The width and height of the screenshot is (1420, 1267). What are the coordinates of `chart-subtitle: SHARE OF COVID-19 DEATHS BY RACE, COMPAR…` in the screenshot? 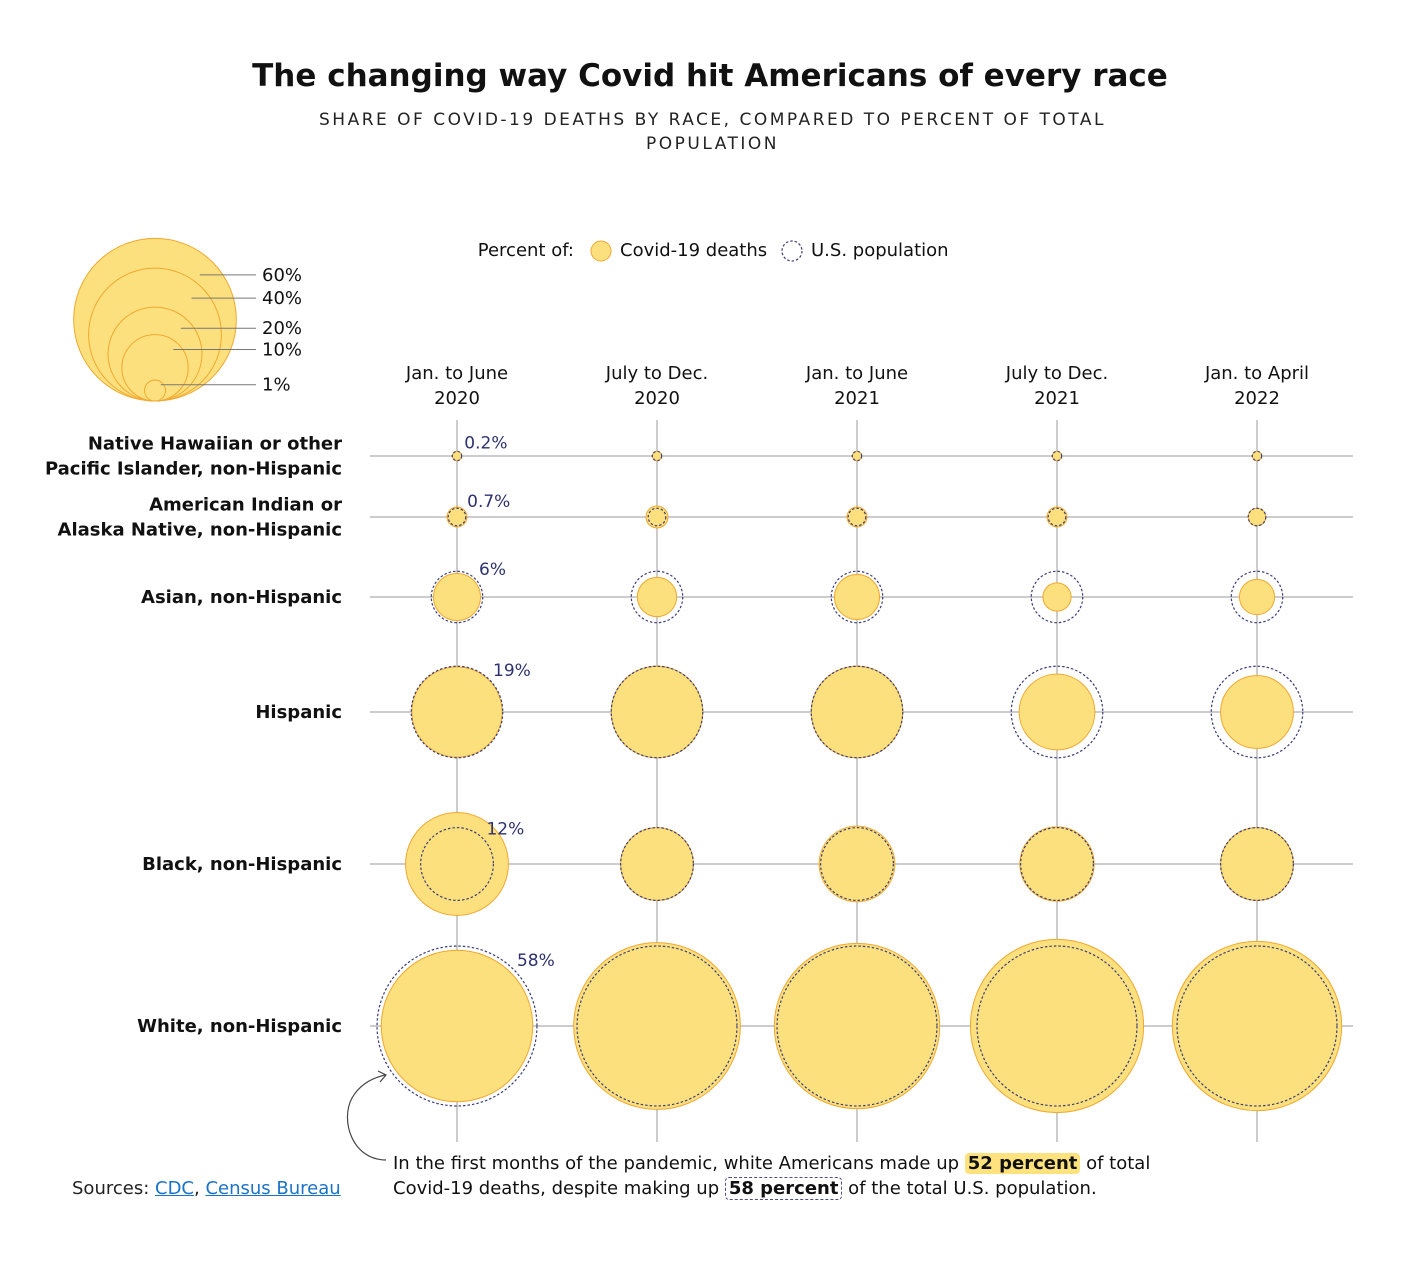 It's located at (712, 132).